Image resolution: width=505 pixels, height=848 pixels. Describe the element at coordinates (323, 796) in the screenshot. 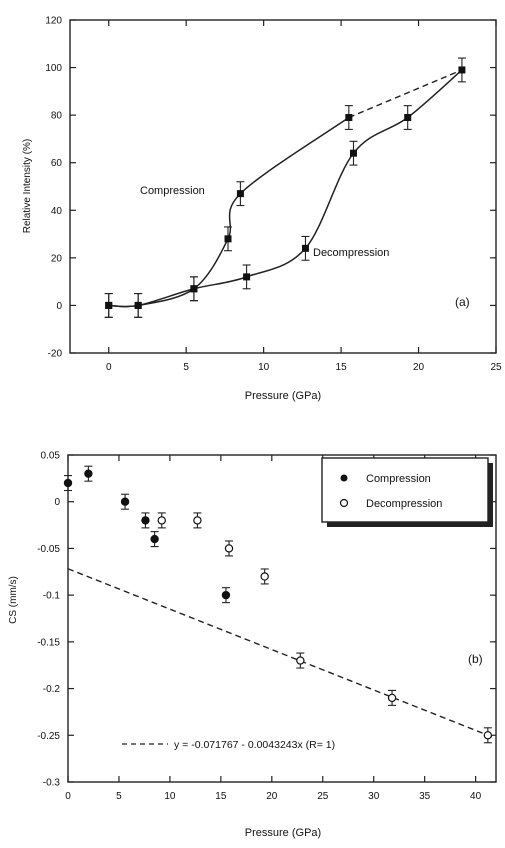

I see `panel-b-xtick-label: 25` at that location.